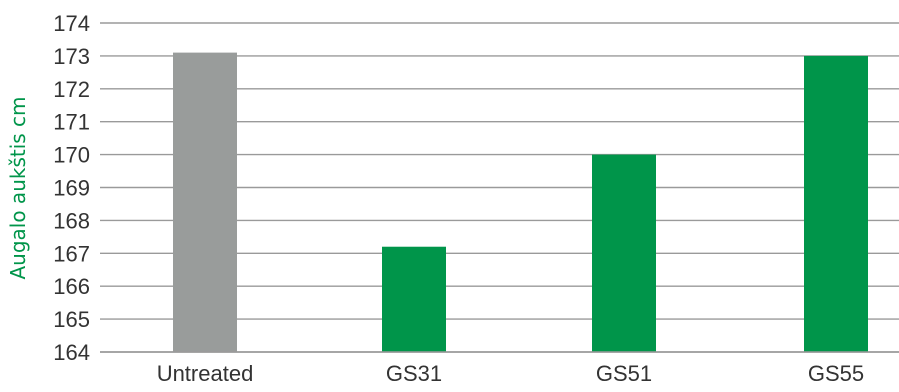  What do you see at coordinates (71, 155) in the screenshot?
I see `y-tick-label: 170` at bounding box center [71, 155].